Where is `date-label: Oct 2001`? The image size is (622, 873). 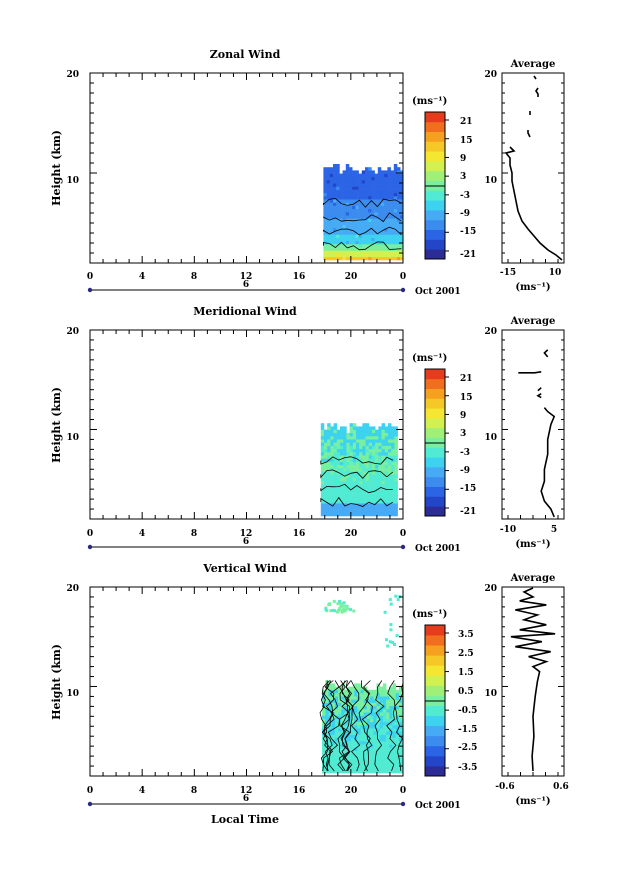
date-label: Oct 2001 is located at coordinates (438, 806).